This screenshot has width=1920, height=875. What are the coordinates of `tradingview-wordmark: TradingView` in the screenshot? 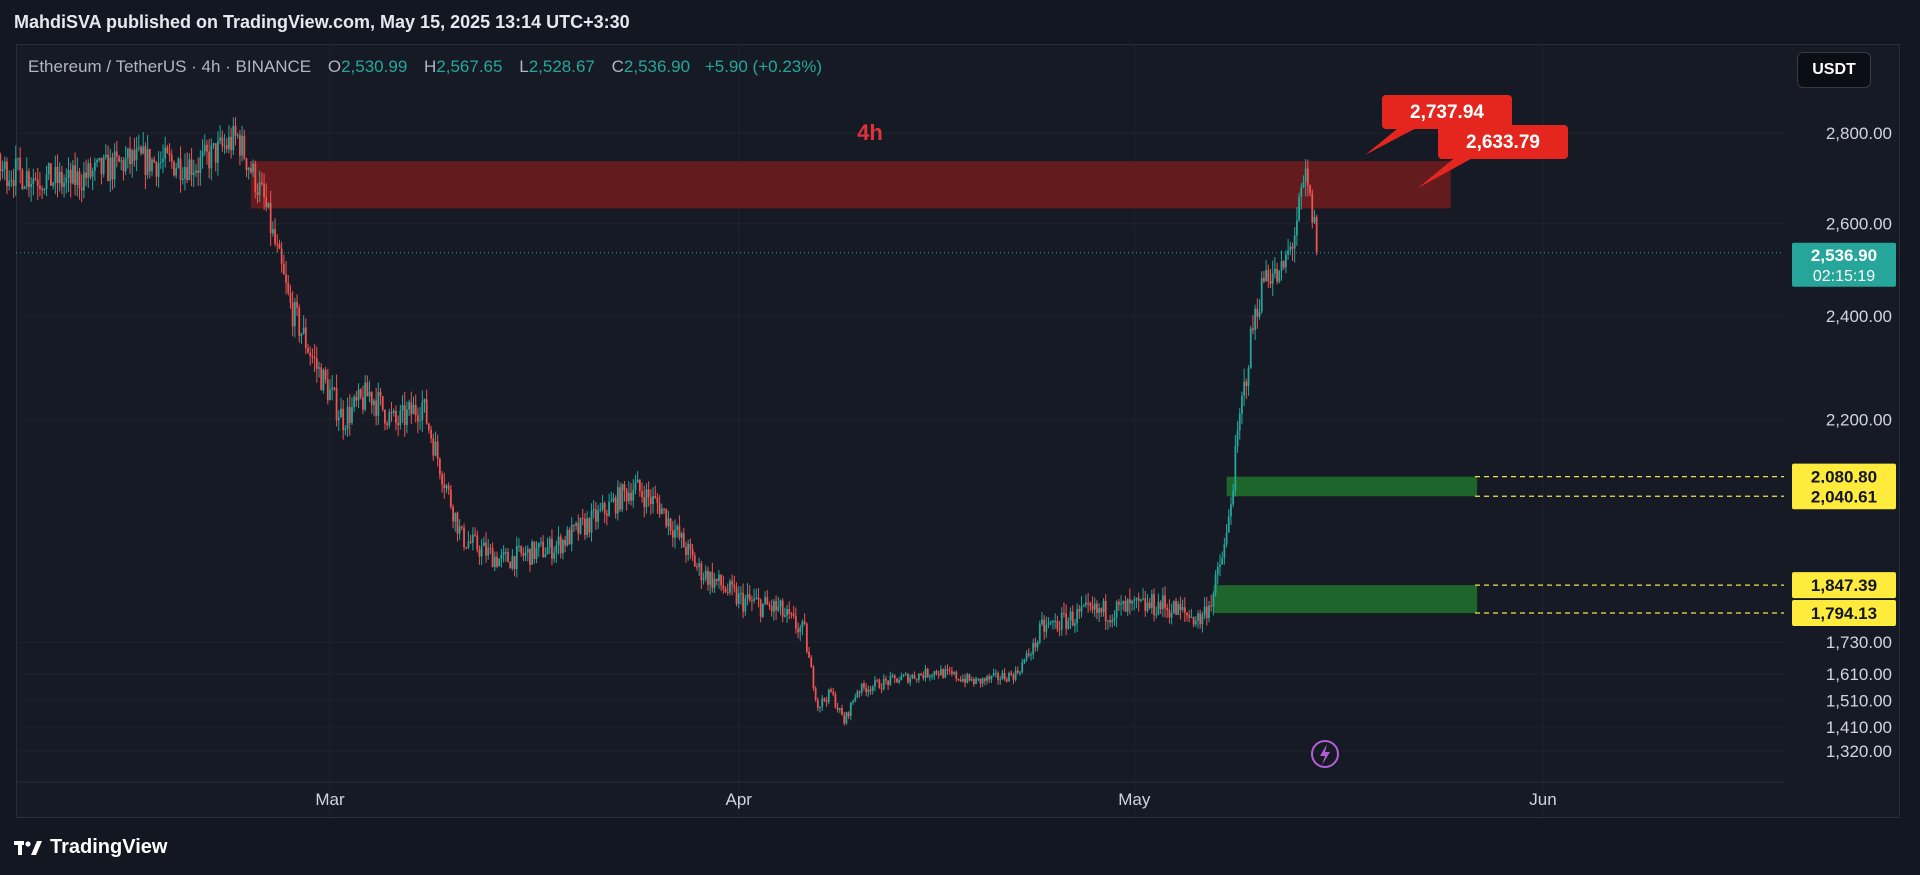 It's located at (109, 847).